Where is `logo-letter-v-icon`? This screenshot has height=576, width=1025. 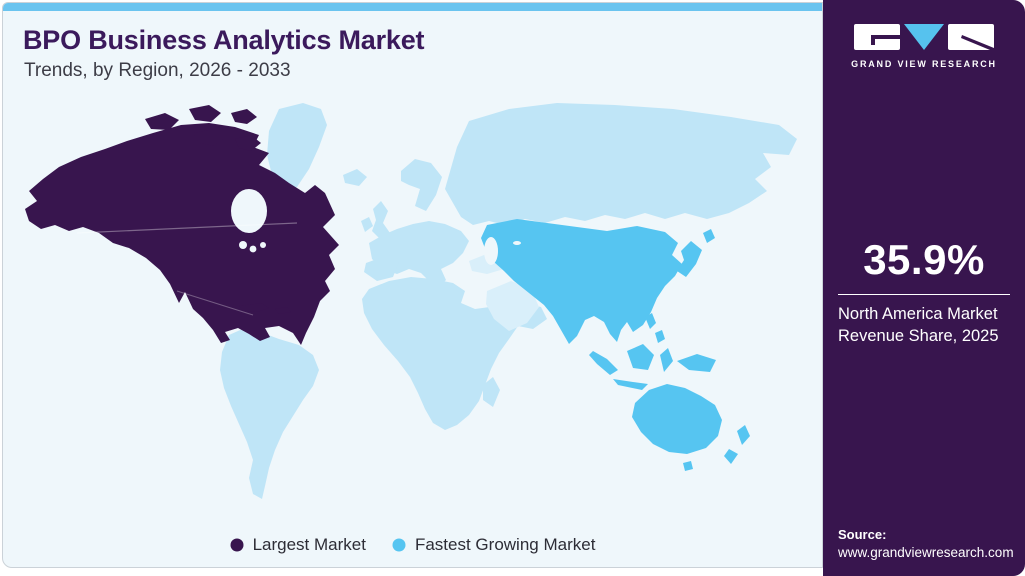
logo-letter-v-icon is located at coordinates (924, 37).